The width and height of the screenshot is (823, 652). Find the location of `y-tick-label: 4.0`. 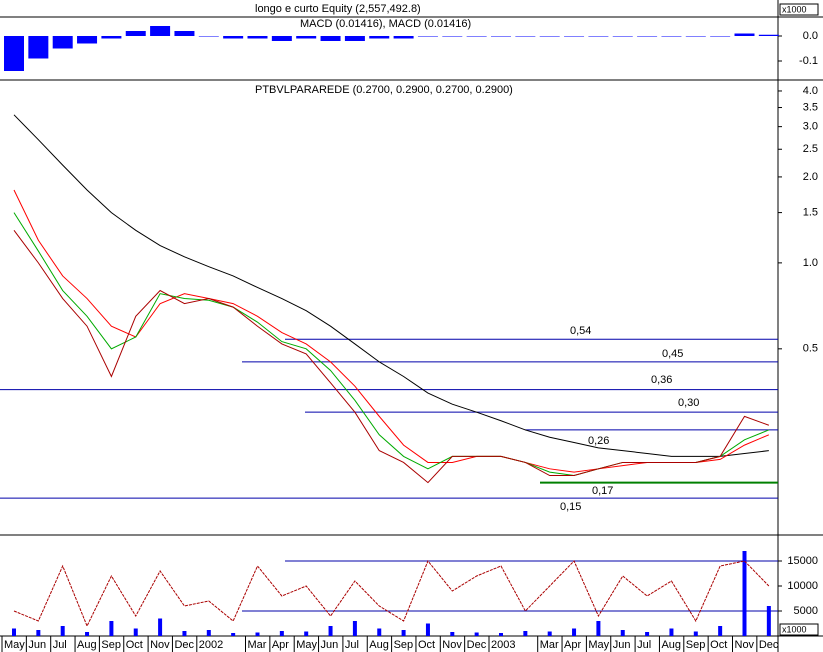

y-tick-label: 4.0 is located at coordinates (810, 91).